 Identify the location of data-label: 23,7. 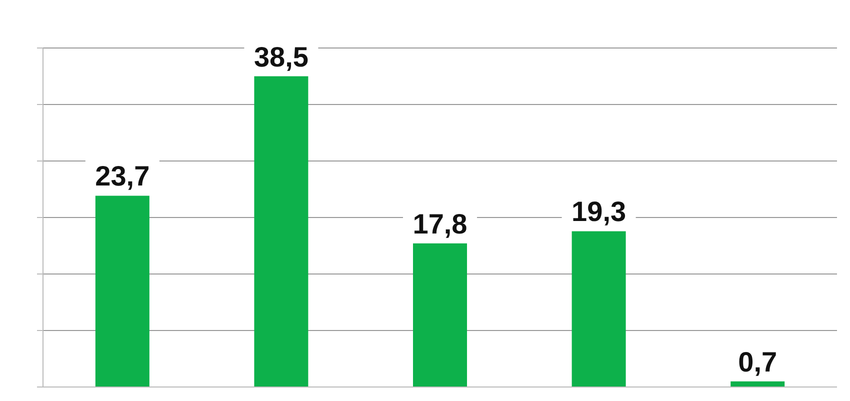
(122, 176).